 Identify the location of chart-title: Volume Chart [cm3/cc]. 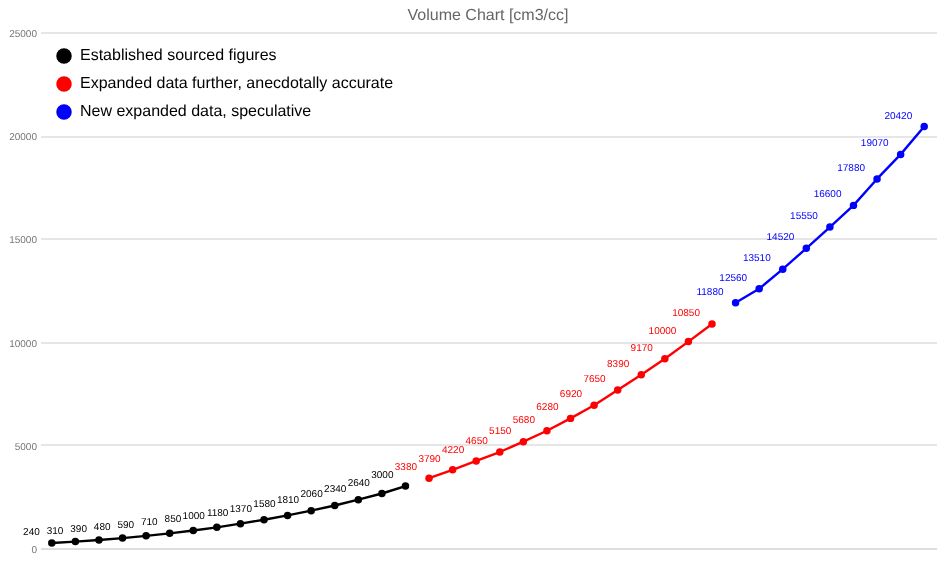
(488, 15).